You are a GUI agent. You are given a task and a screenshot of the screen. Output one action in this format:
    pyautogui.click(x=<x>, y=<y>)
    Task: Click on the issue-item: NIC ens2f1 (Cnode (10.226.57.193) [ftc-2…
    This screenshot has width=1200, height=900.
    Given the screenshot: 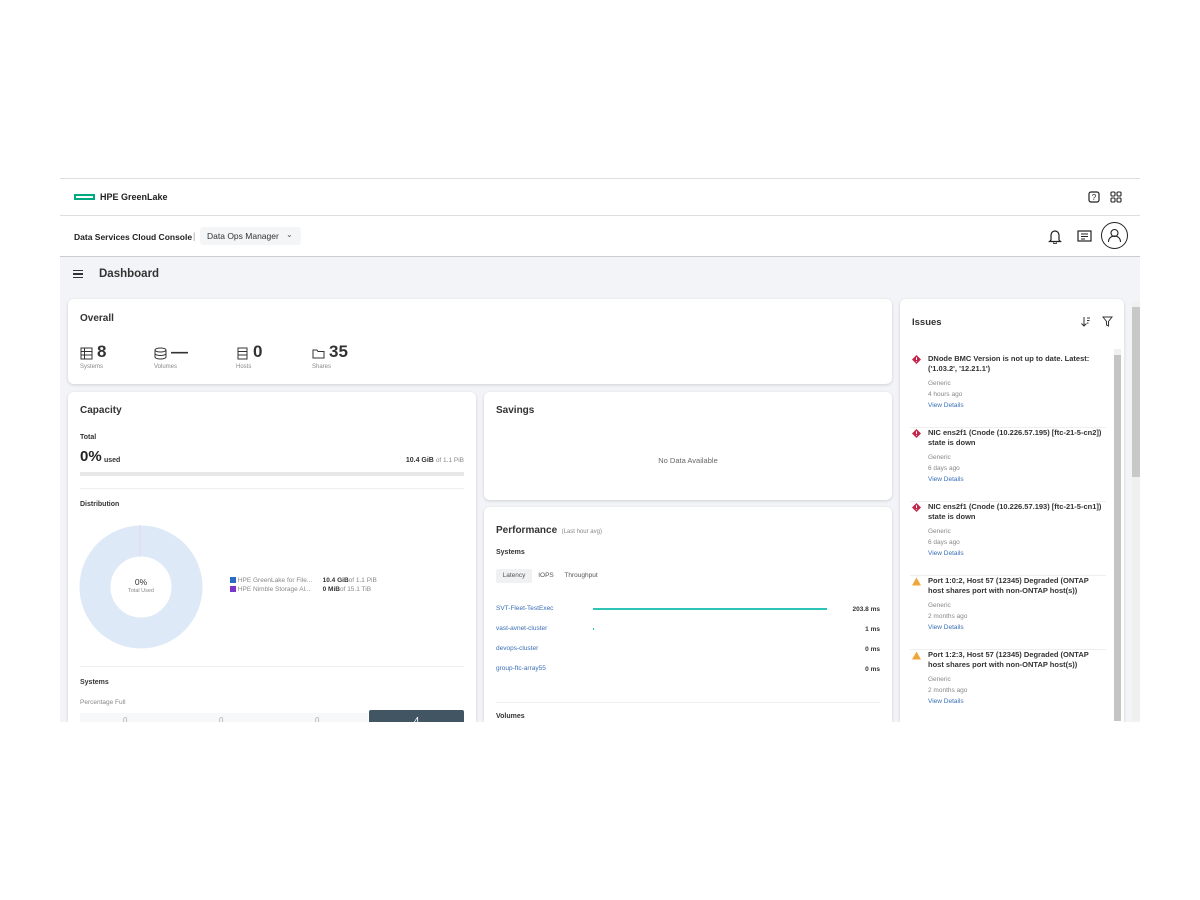 What is the action you would take?
    pyautogui.click(x=1008, y=539)
    